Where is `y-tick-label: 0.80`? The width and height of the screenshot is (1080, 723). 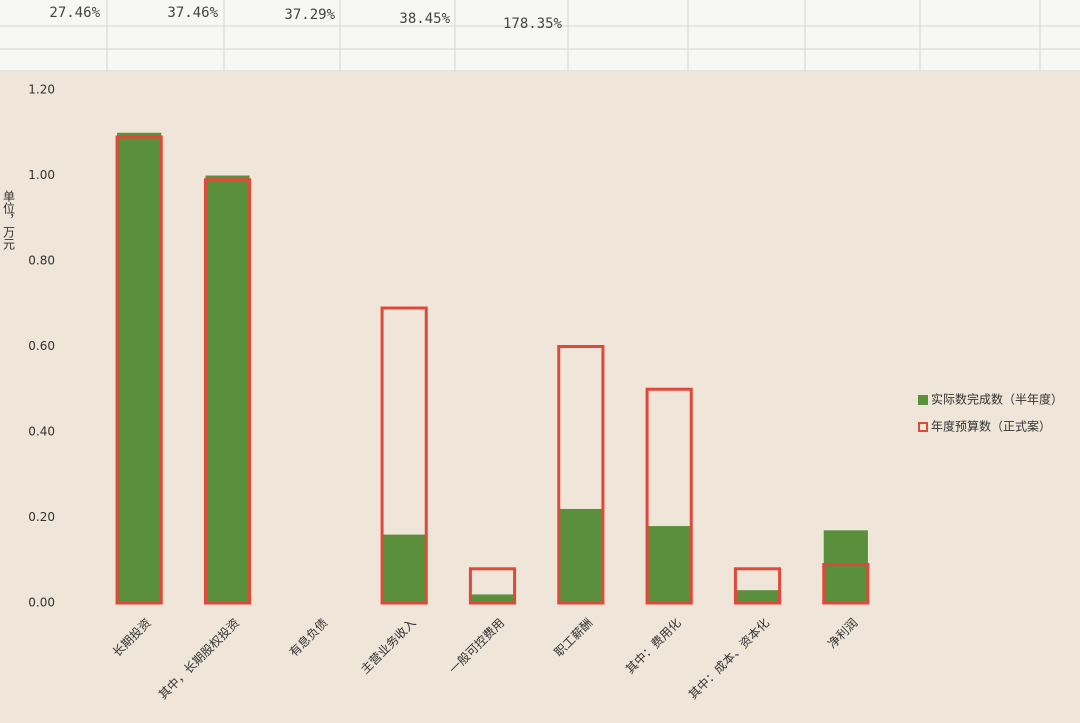
y-tick-label: 0.80 is located at coordinates (41, 261).